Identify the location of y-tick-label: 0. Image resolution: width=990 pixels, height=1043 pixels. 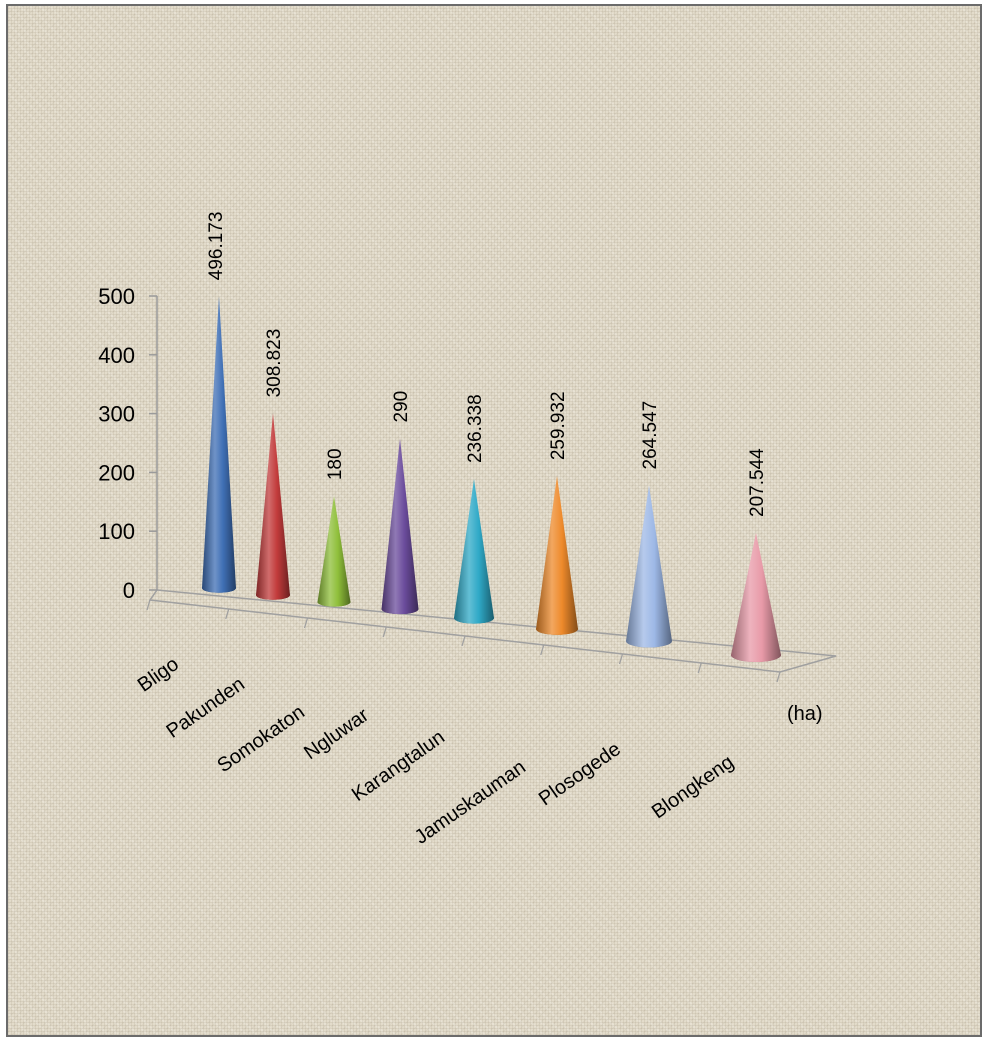
(129, 590).